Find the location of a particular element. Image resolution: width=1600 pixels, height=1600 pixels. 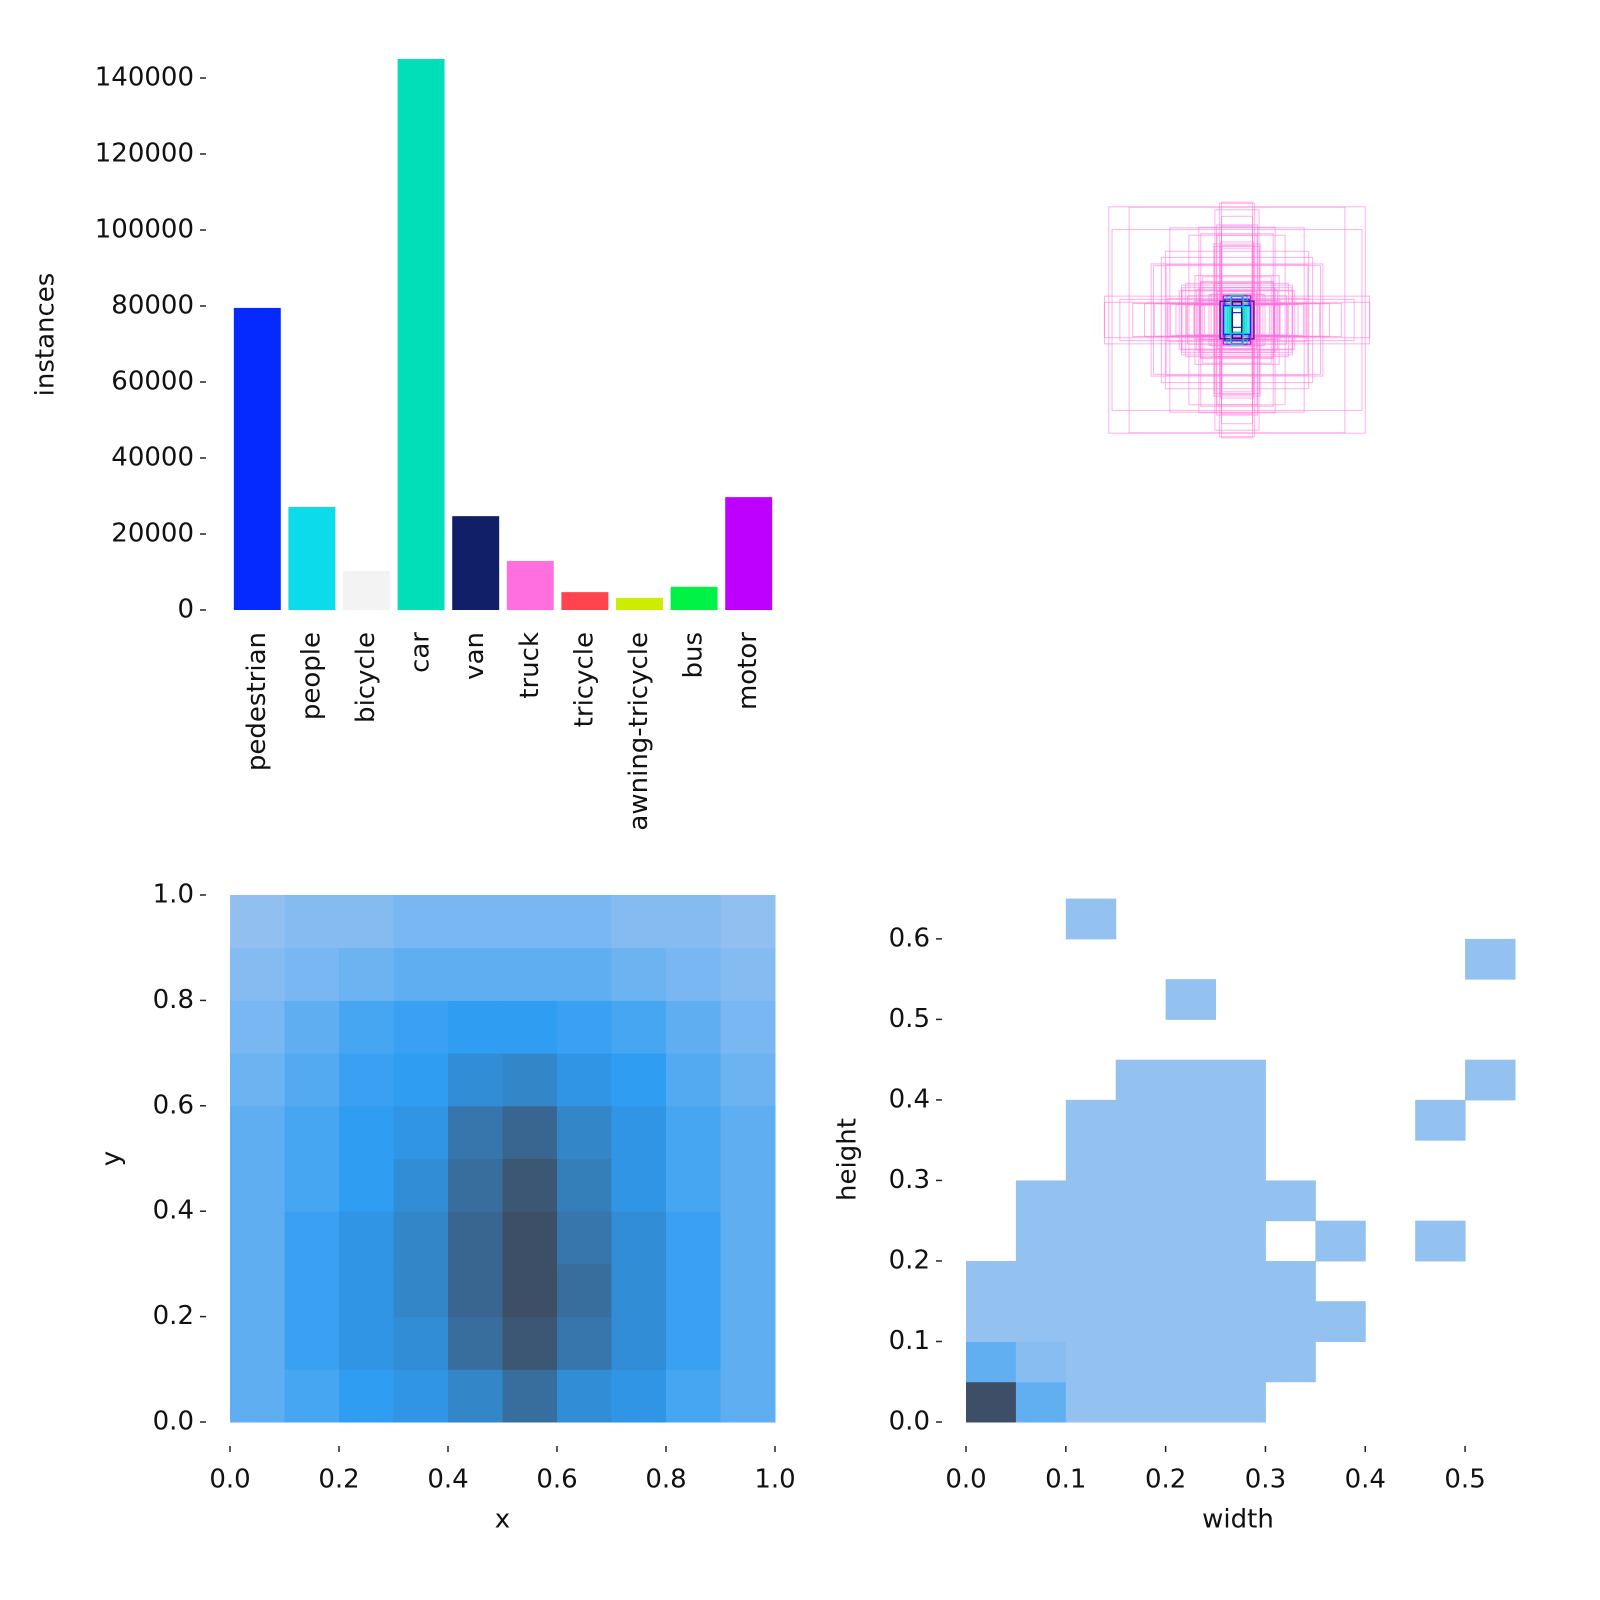

y-tick-label: 0.3 is located at coordinates (909, 1180).